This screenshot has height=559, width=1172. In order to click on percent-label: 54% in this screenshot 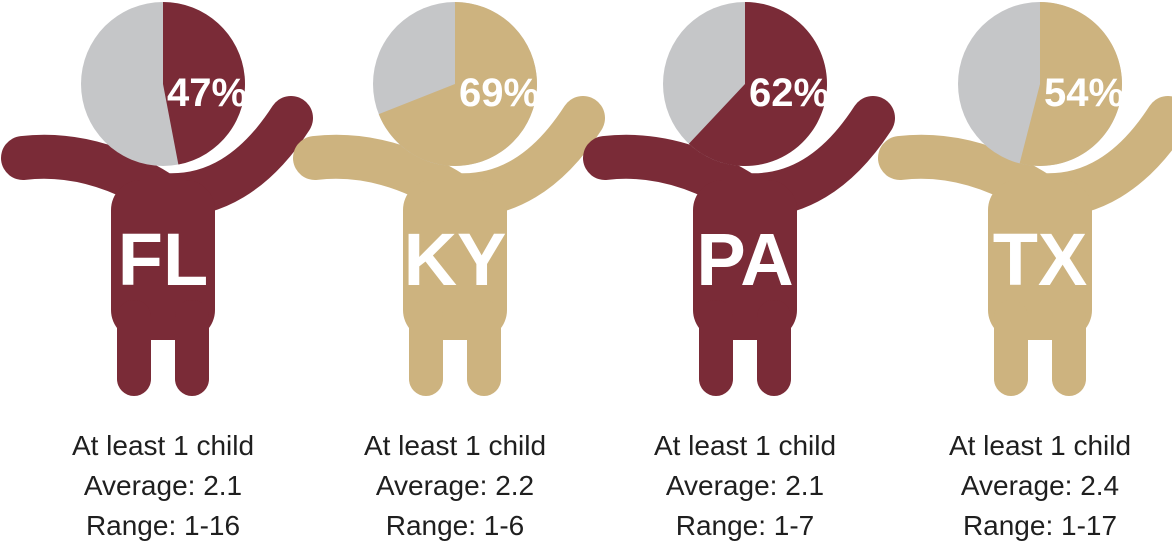, I will do `click(1084, 93)`.